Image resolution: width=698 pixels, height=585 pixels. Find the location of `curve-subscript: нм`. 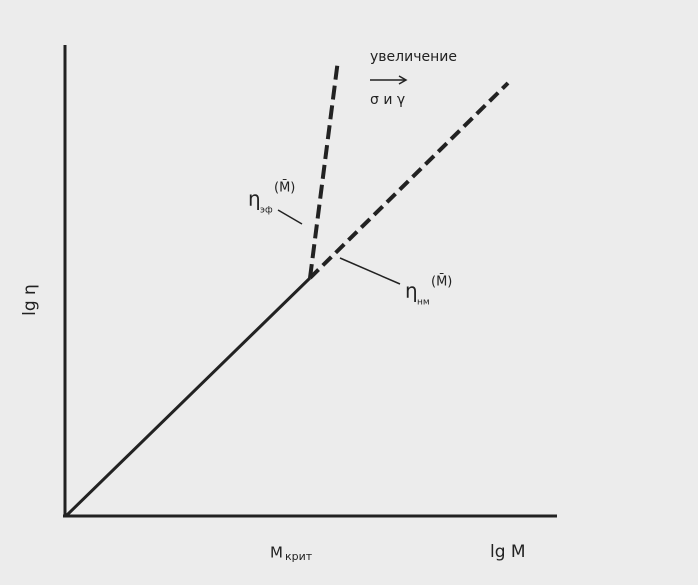

curve-subscript: нм is located at coordinates (423, 303).